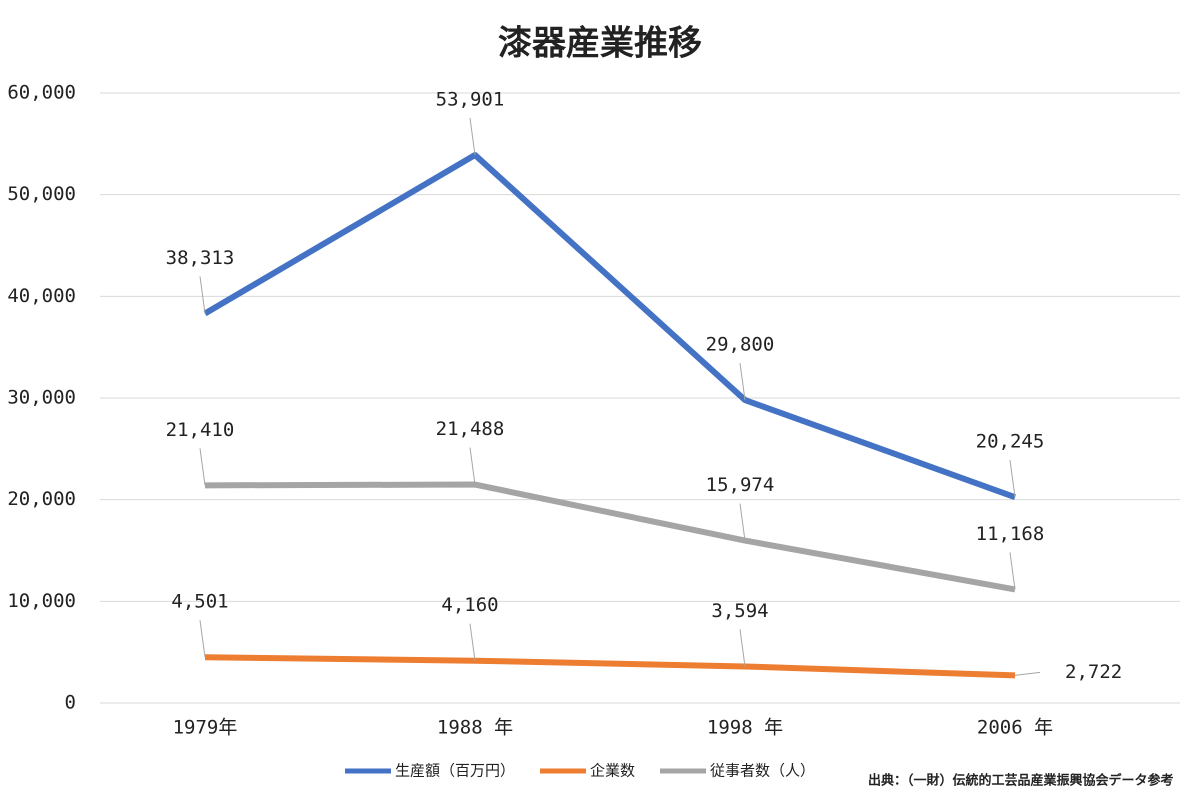 This screenshot has height=802, width=1200. What do you see at coordinates (41, 296) in the screenshot?
I see `y-tick-label: 40,000` at bounding box center [41, 296].